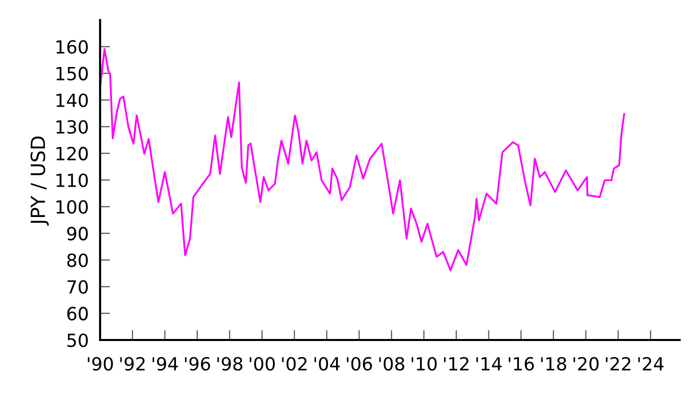 This screenshot has height=400, width=700. What do you see at coordinates (586, 363) in the screenshot?
I see `x-tick-label: '20` at bounding box center [586, 363].